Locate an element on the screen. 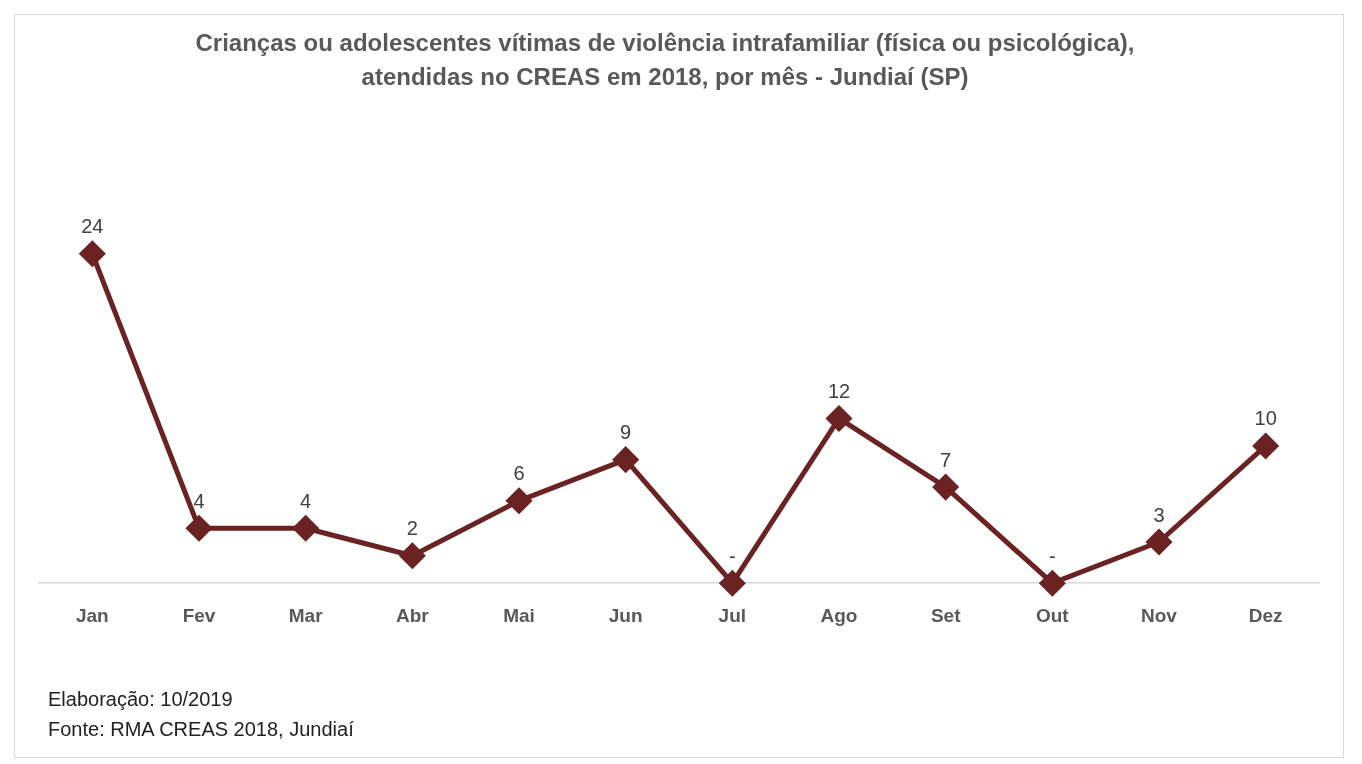 The image size is (1362, 764). x-tick-label: Mar is located at coordinates (306, 615).